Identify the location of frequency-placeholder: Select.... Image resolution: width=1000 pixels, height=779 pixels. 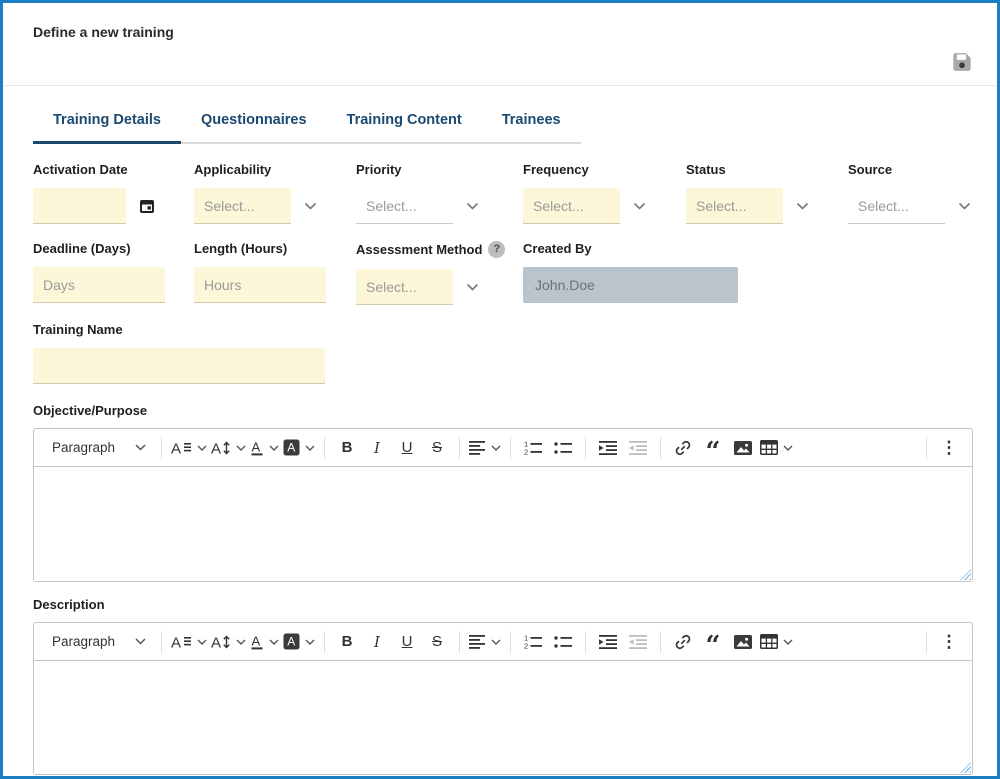
(558, 205).